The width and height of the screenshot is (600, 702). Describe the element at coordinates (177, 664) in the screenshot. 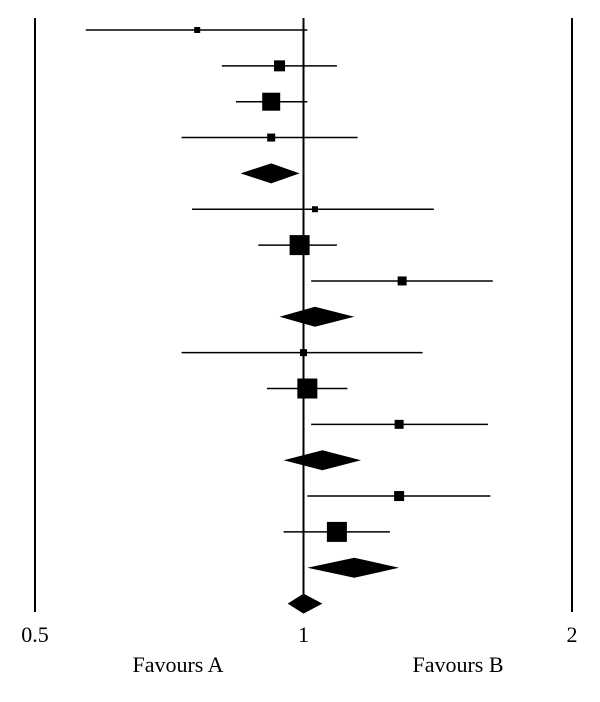

I see `left-label: Favours A` at that location.